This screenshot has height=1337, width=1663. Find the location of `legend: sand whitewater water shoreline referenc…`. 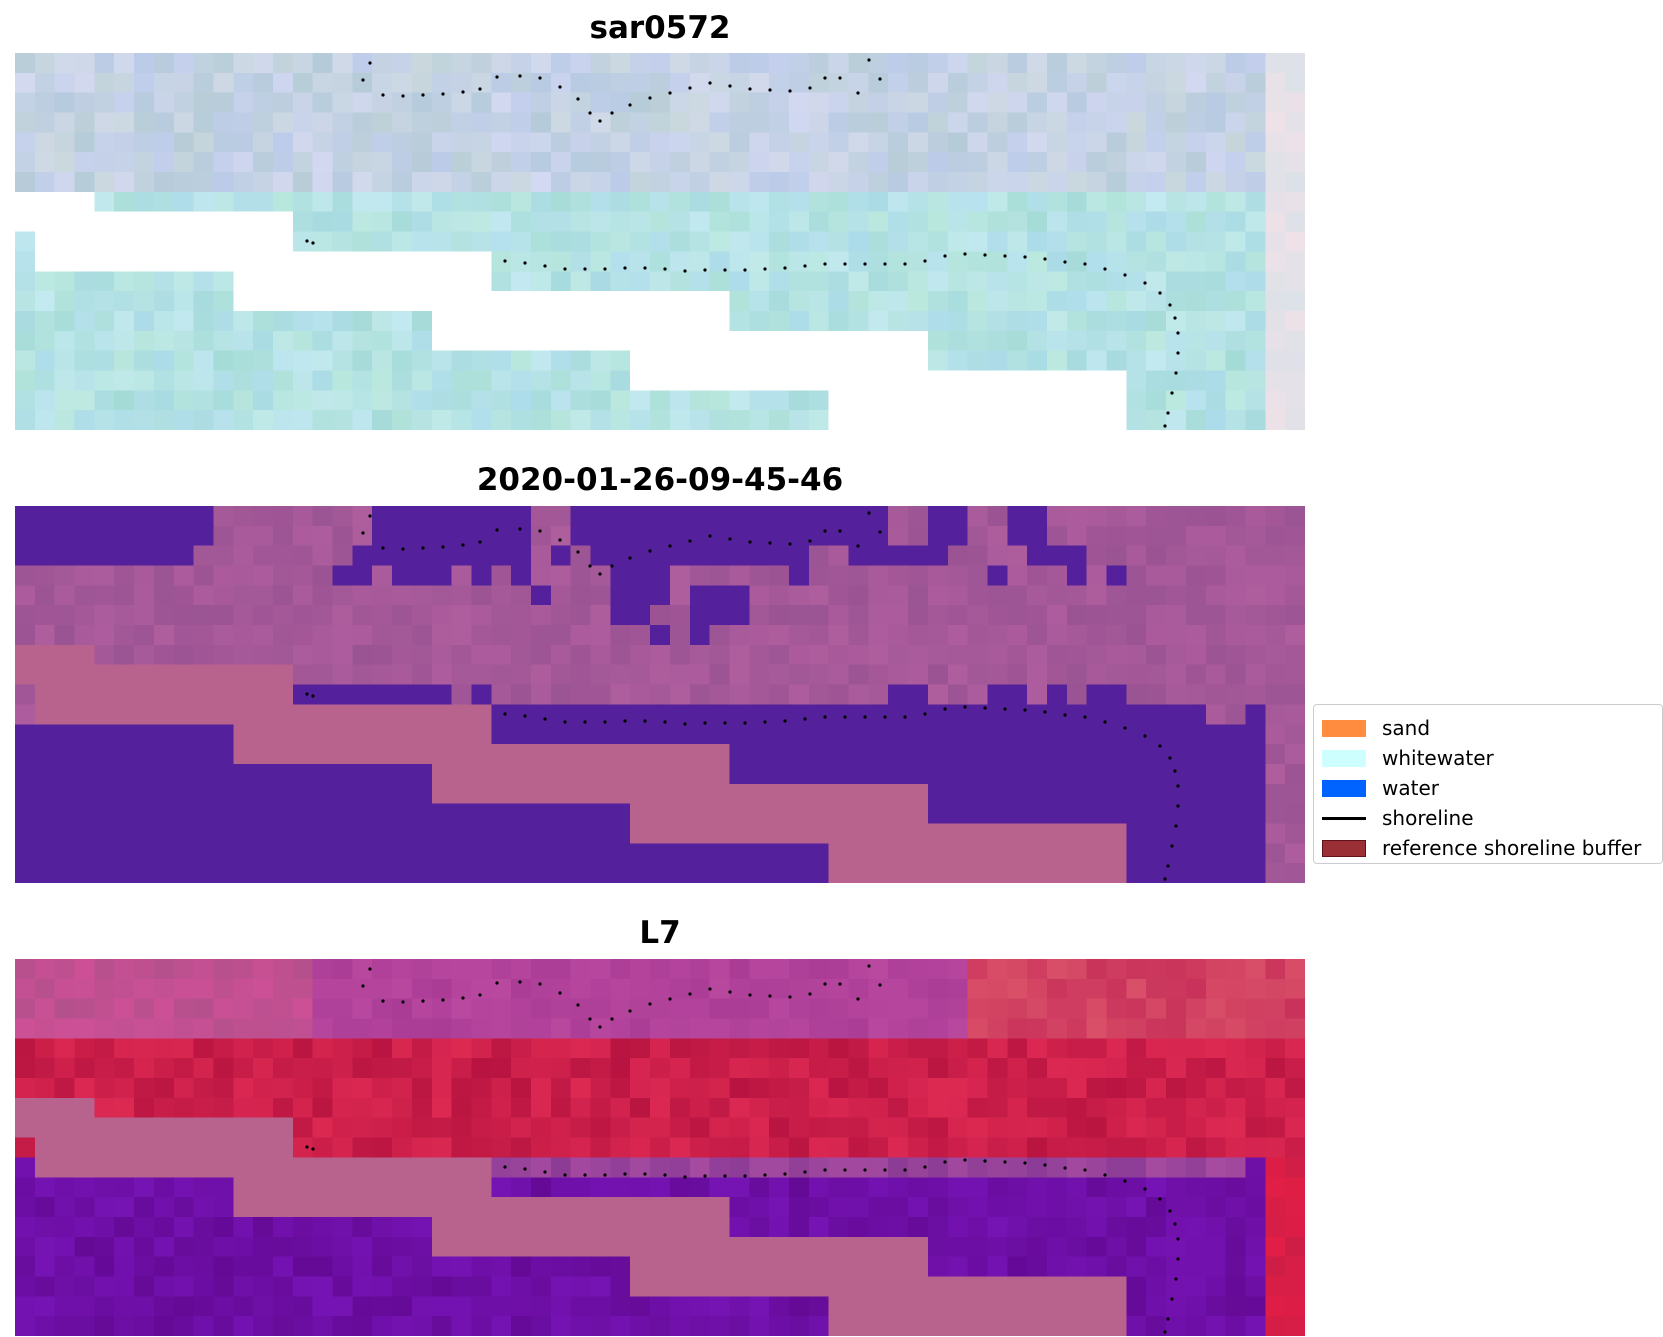

legend: sand whitewater water shoreline referenc… is located at coordinates (1488, 784).